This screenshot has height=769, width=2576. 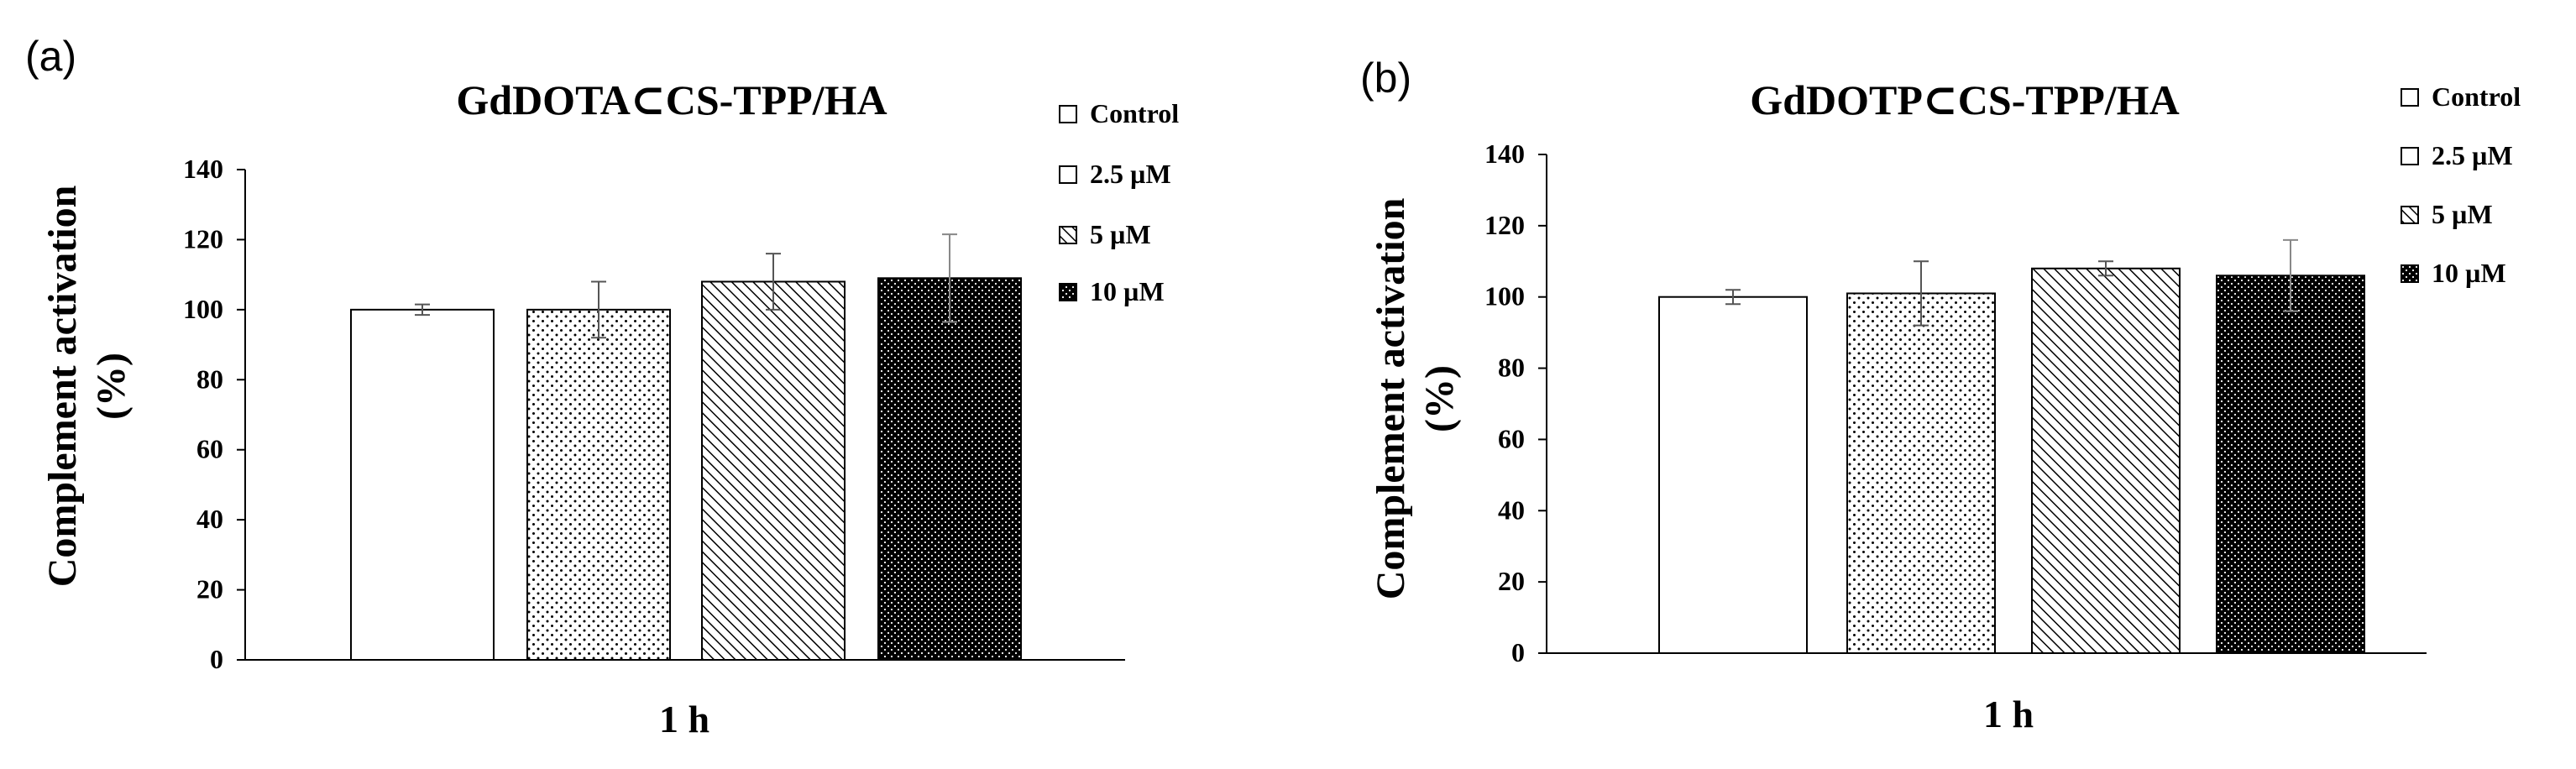 What do you see at coordinates (1439, 399) in the screenshot?
I see `y-axis-label-b-line2: (%)` at bounding box center [1439, 399].